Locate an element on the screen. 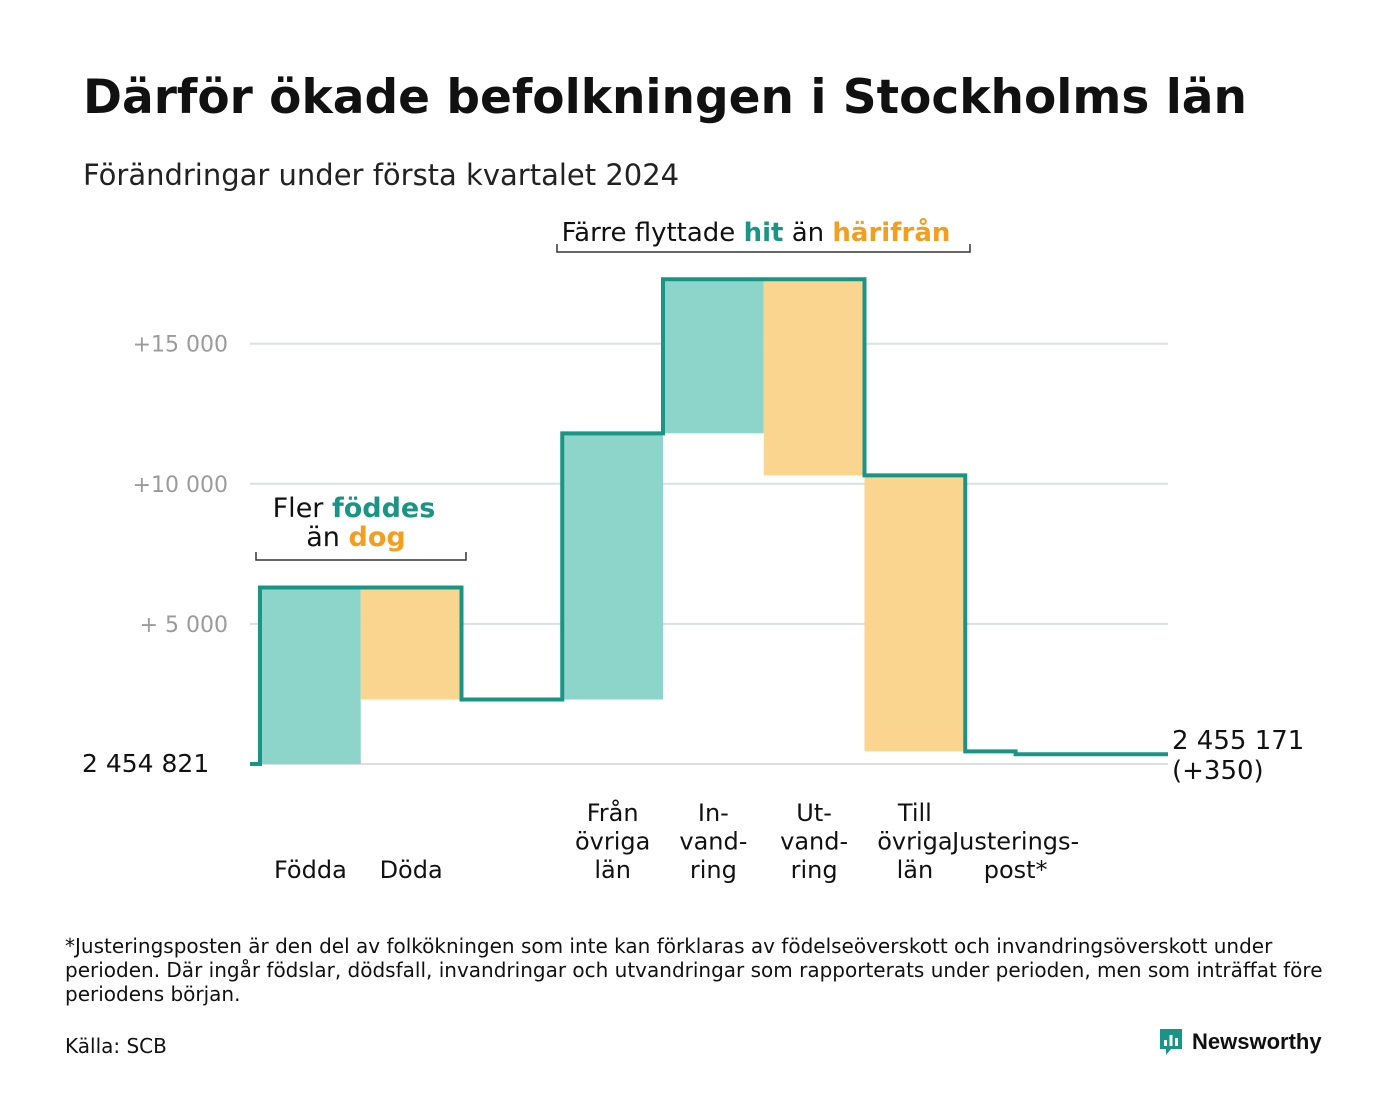 Image resolution: width=1400 pixels, height=1120 pixels. x-axis-label: Födda is located at coordinates (310, 870).